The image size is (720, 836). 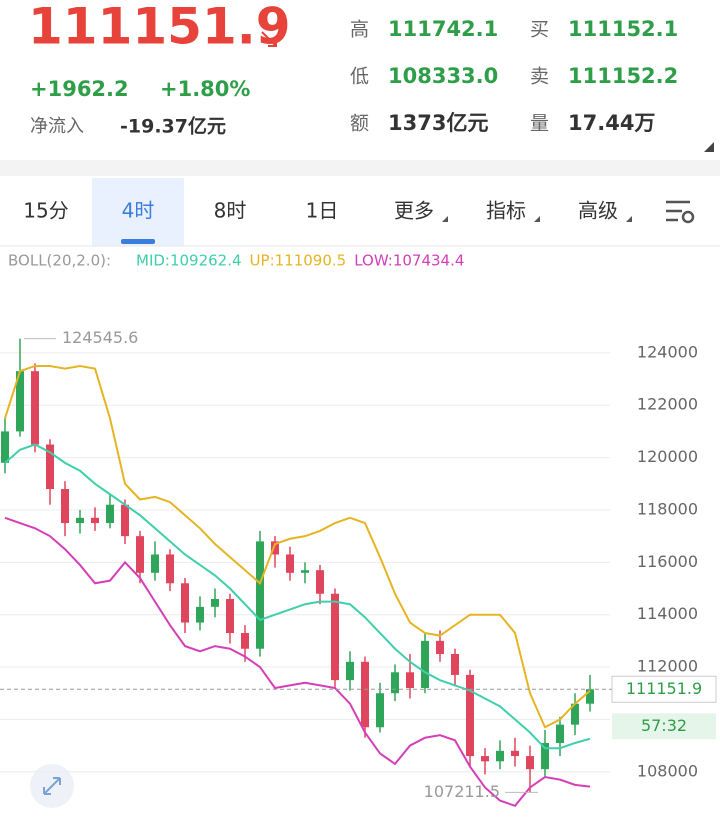 I want to click on expand-button, so click(x=52, y=786).